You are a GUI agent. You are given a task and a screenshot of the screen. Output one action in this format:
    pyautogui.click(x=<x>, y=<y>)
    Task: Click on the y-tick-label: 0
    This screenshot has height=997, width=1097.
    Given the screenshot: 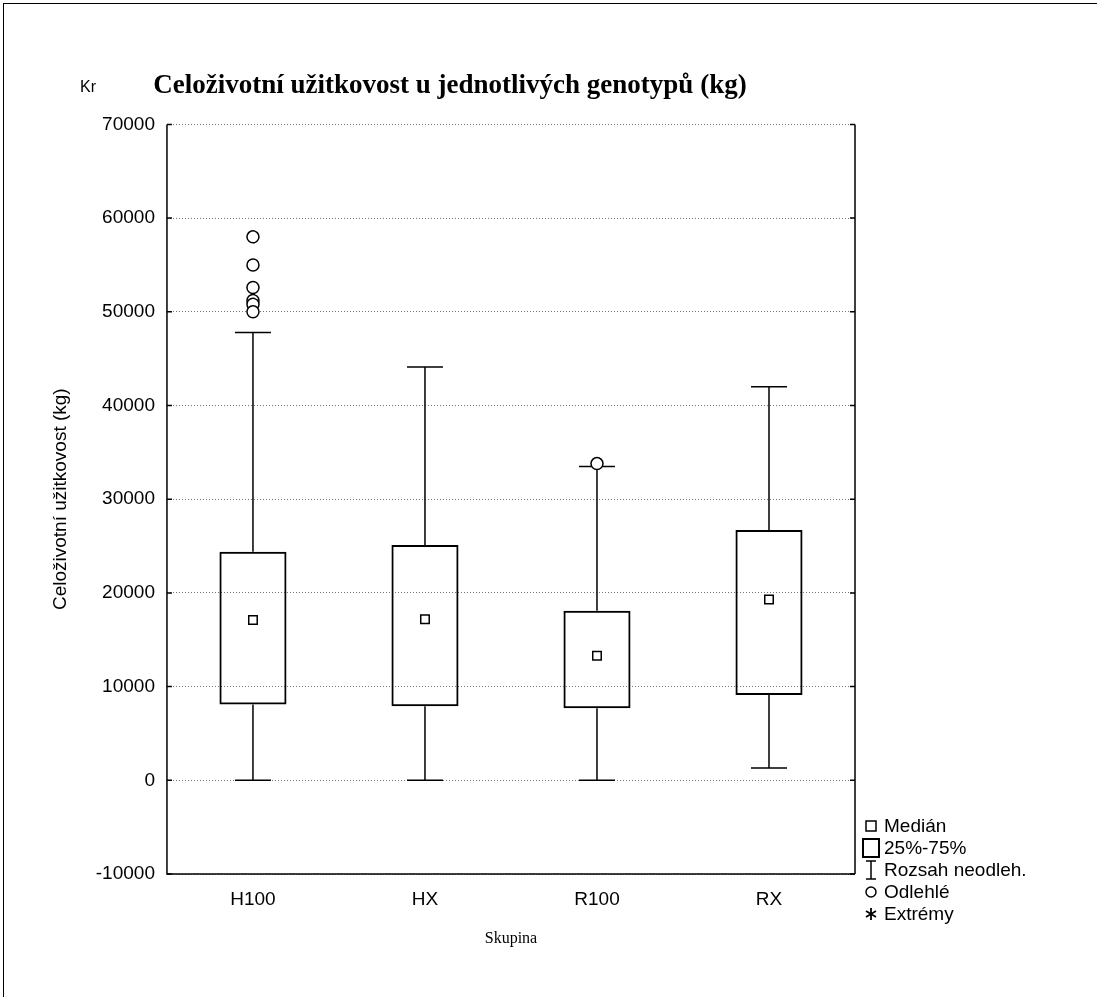 What is the action you would take?
    pyautogui.click(x=149, y=779)
    